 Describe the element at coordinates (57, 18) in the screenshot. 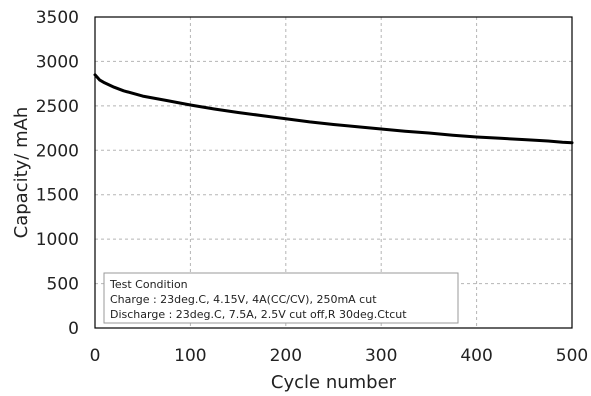

I see `y-tick-label: 3500` at that location.